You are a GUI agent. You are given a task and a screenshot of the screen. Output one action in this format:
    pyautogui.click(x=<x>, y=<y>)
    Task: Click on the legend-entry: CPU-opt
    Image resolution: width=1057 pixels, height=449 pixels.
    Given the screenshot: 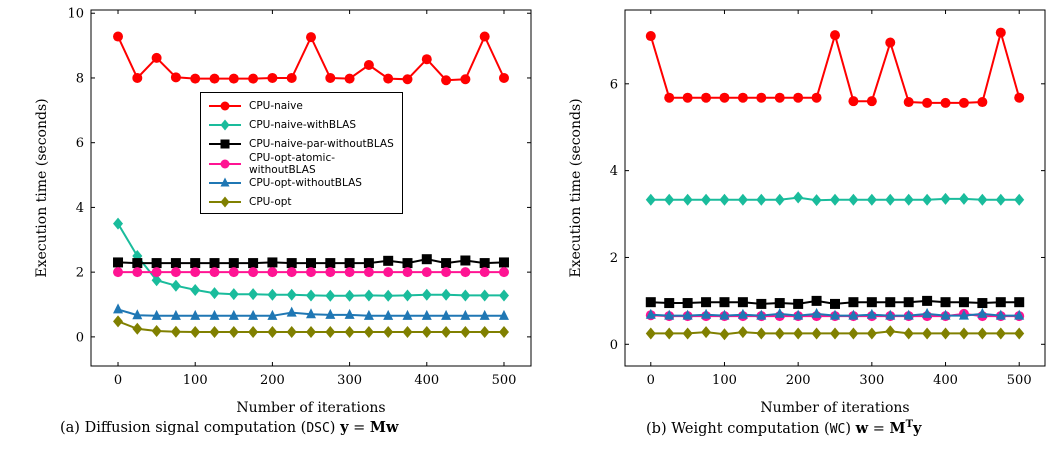 What is the action you would take?
    pyautogui.click(x=301, y=201)
    